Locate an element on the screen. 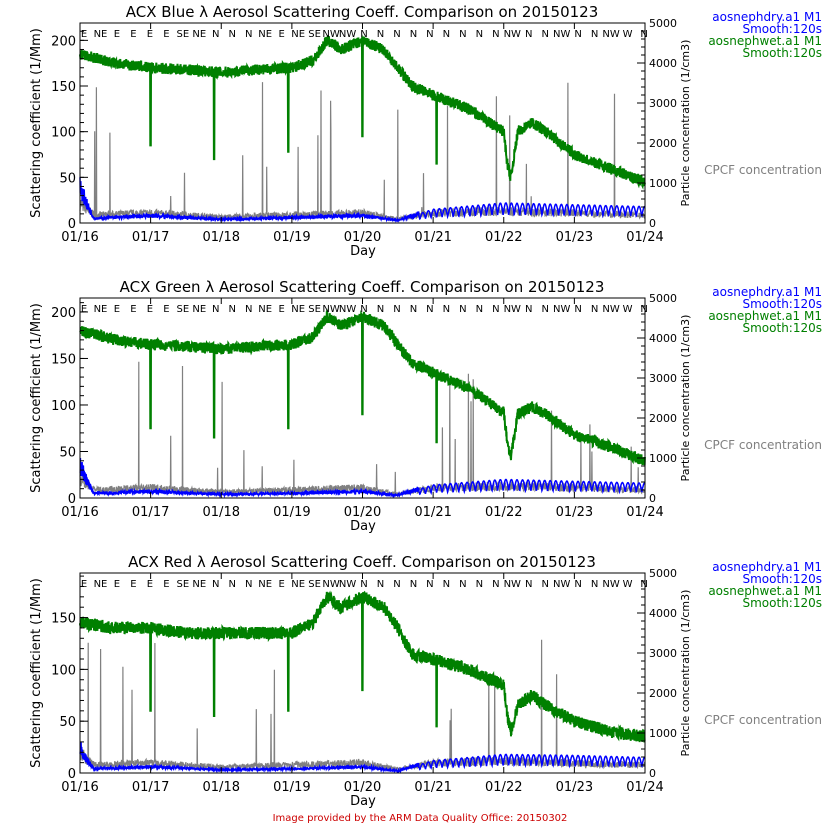  x-tick-label: 01/18 is located at coordinates (221, 237).